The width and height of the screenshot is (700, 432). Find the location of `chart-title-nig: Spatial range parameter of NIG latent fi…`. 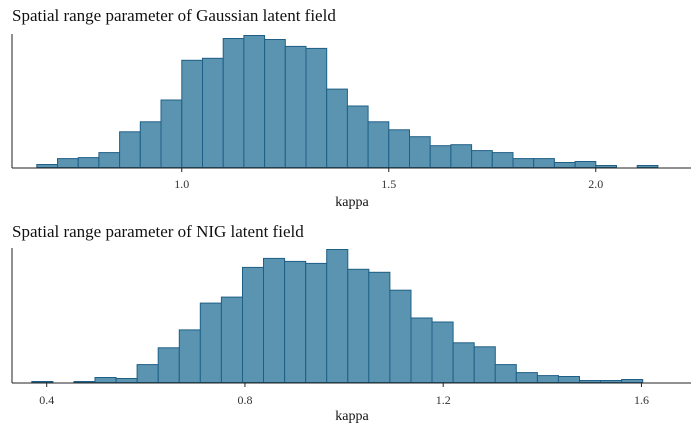

chart-title-nig: Spatial range parameter of NIG latent fi… is located at coordinates (158, 231).